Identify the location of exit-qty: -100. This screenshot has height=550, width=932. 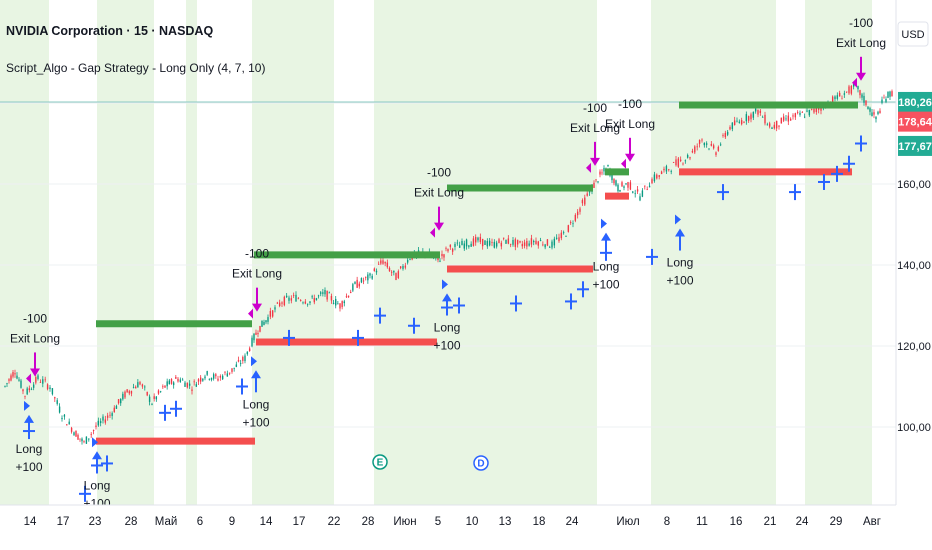
(35, 318).